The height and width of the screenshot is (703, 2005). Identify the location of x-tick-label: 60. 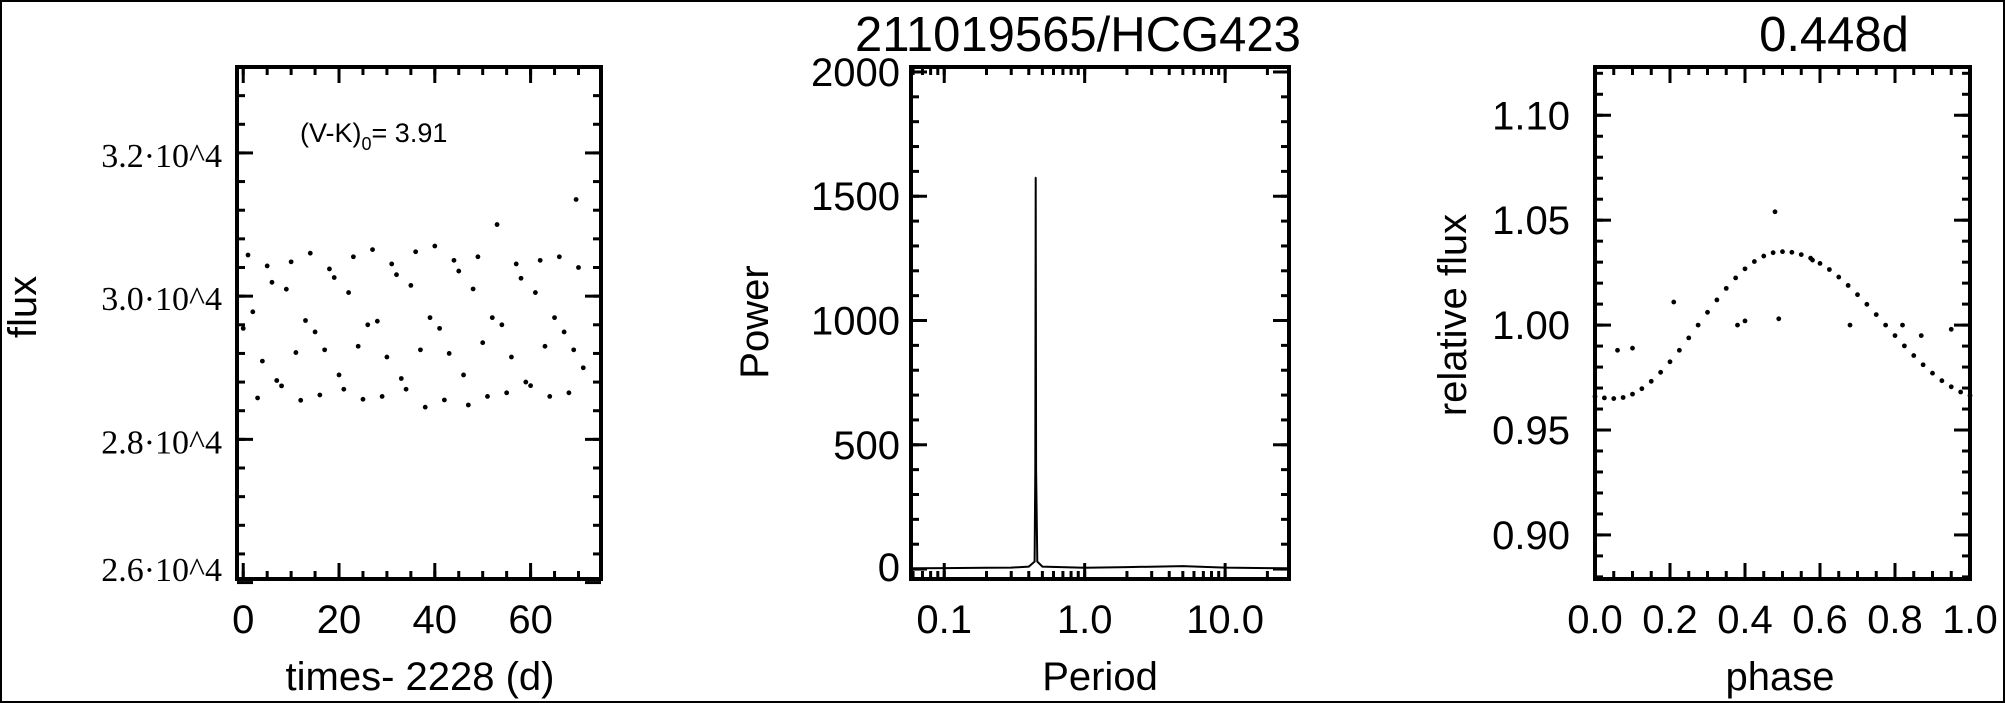
(530, 620).